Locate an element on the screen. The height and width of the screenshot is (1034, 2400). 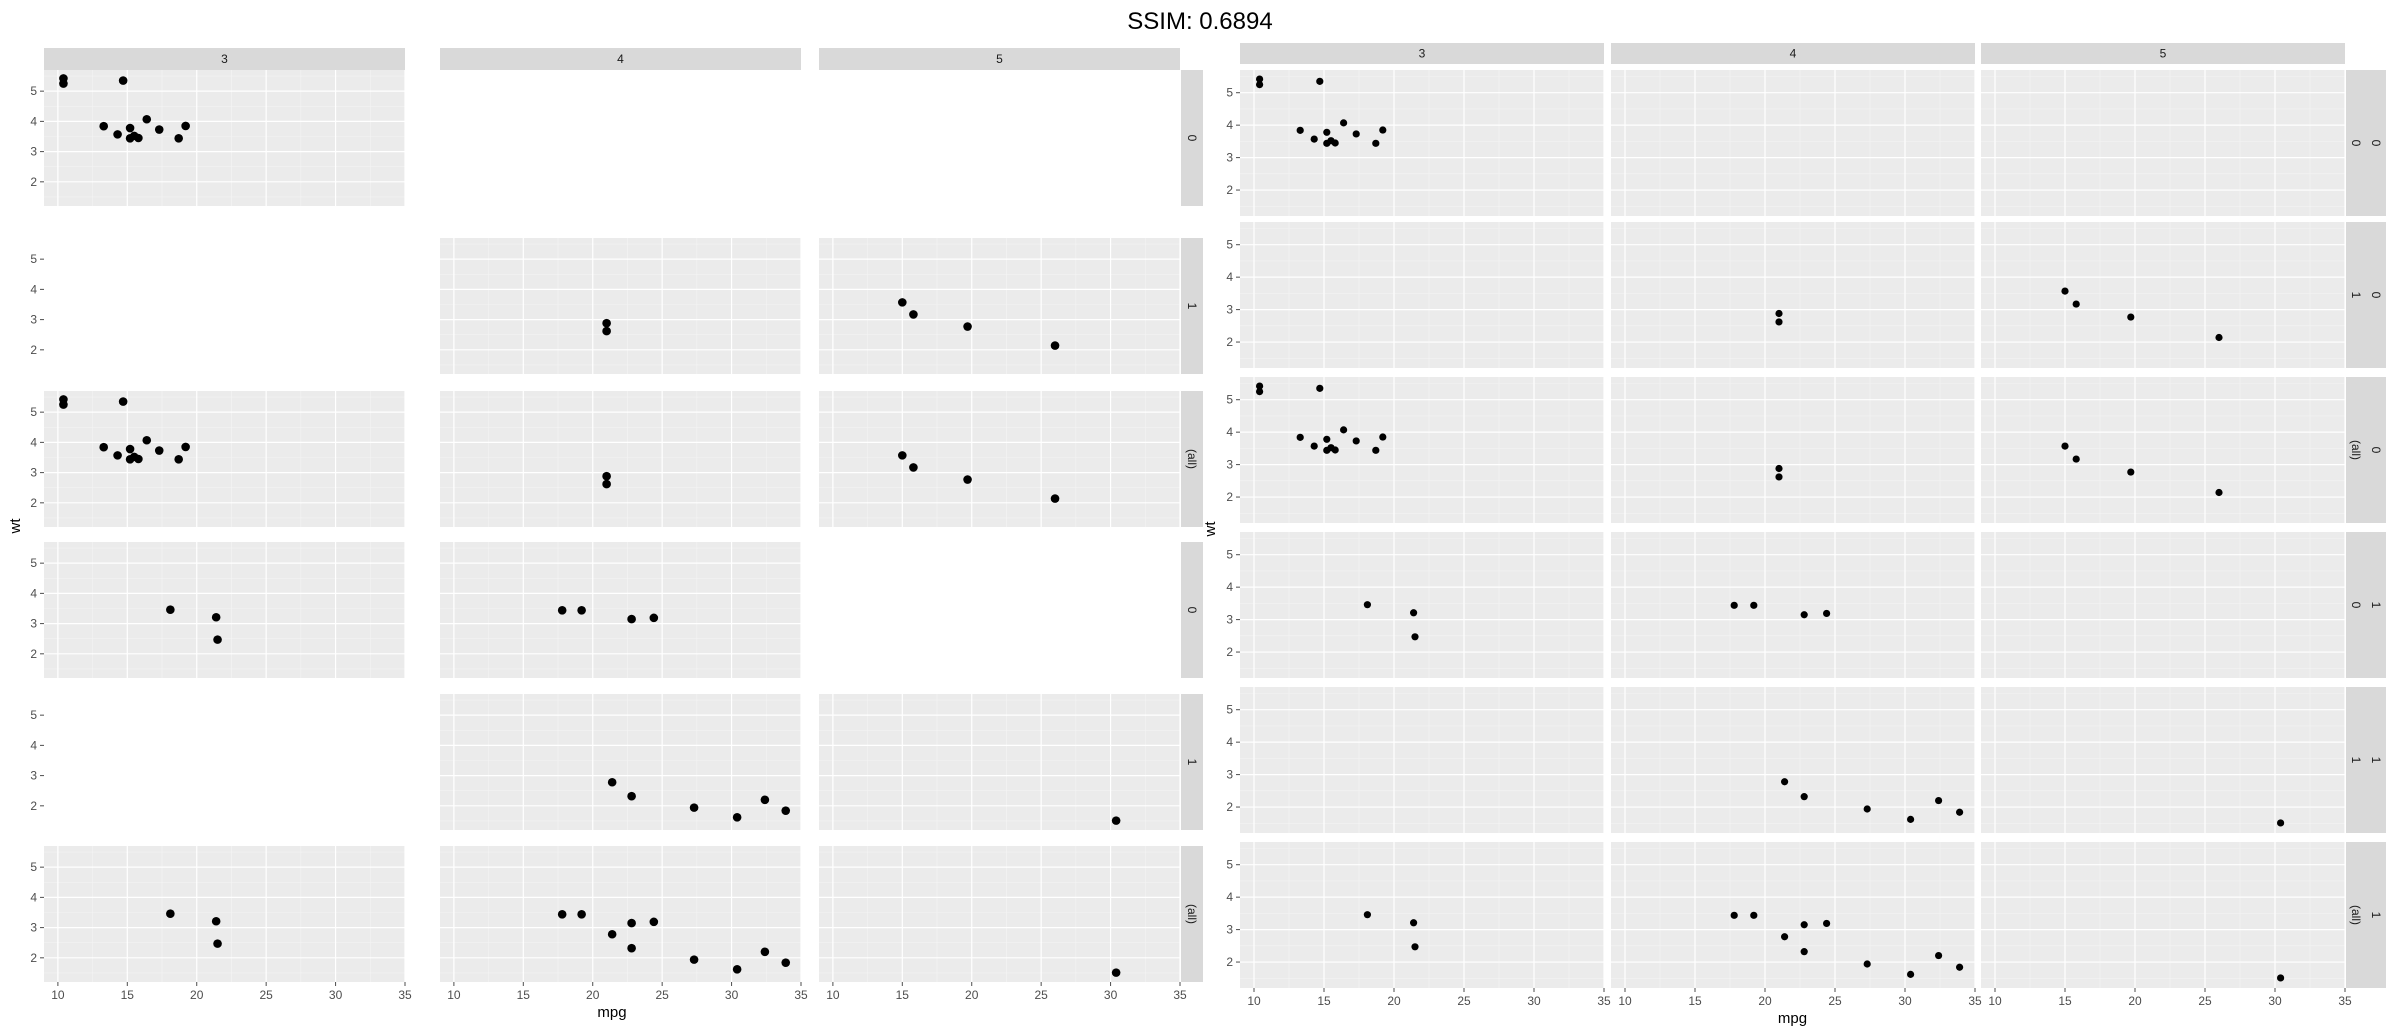
row-strip-label: 1 is located at coordinates (1192, 762).